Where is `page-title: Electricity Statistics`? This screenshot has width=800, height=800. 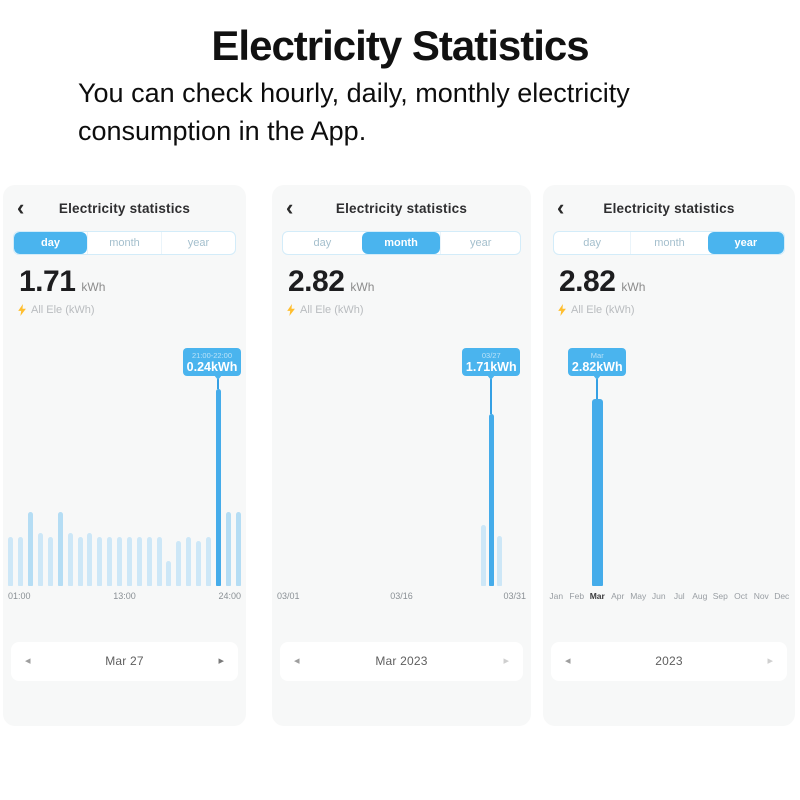 page-title: Electricity Statistics is located at coordinates (400, 45).